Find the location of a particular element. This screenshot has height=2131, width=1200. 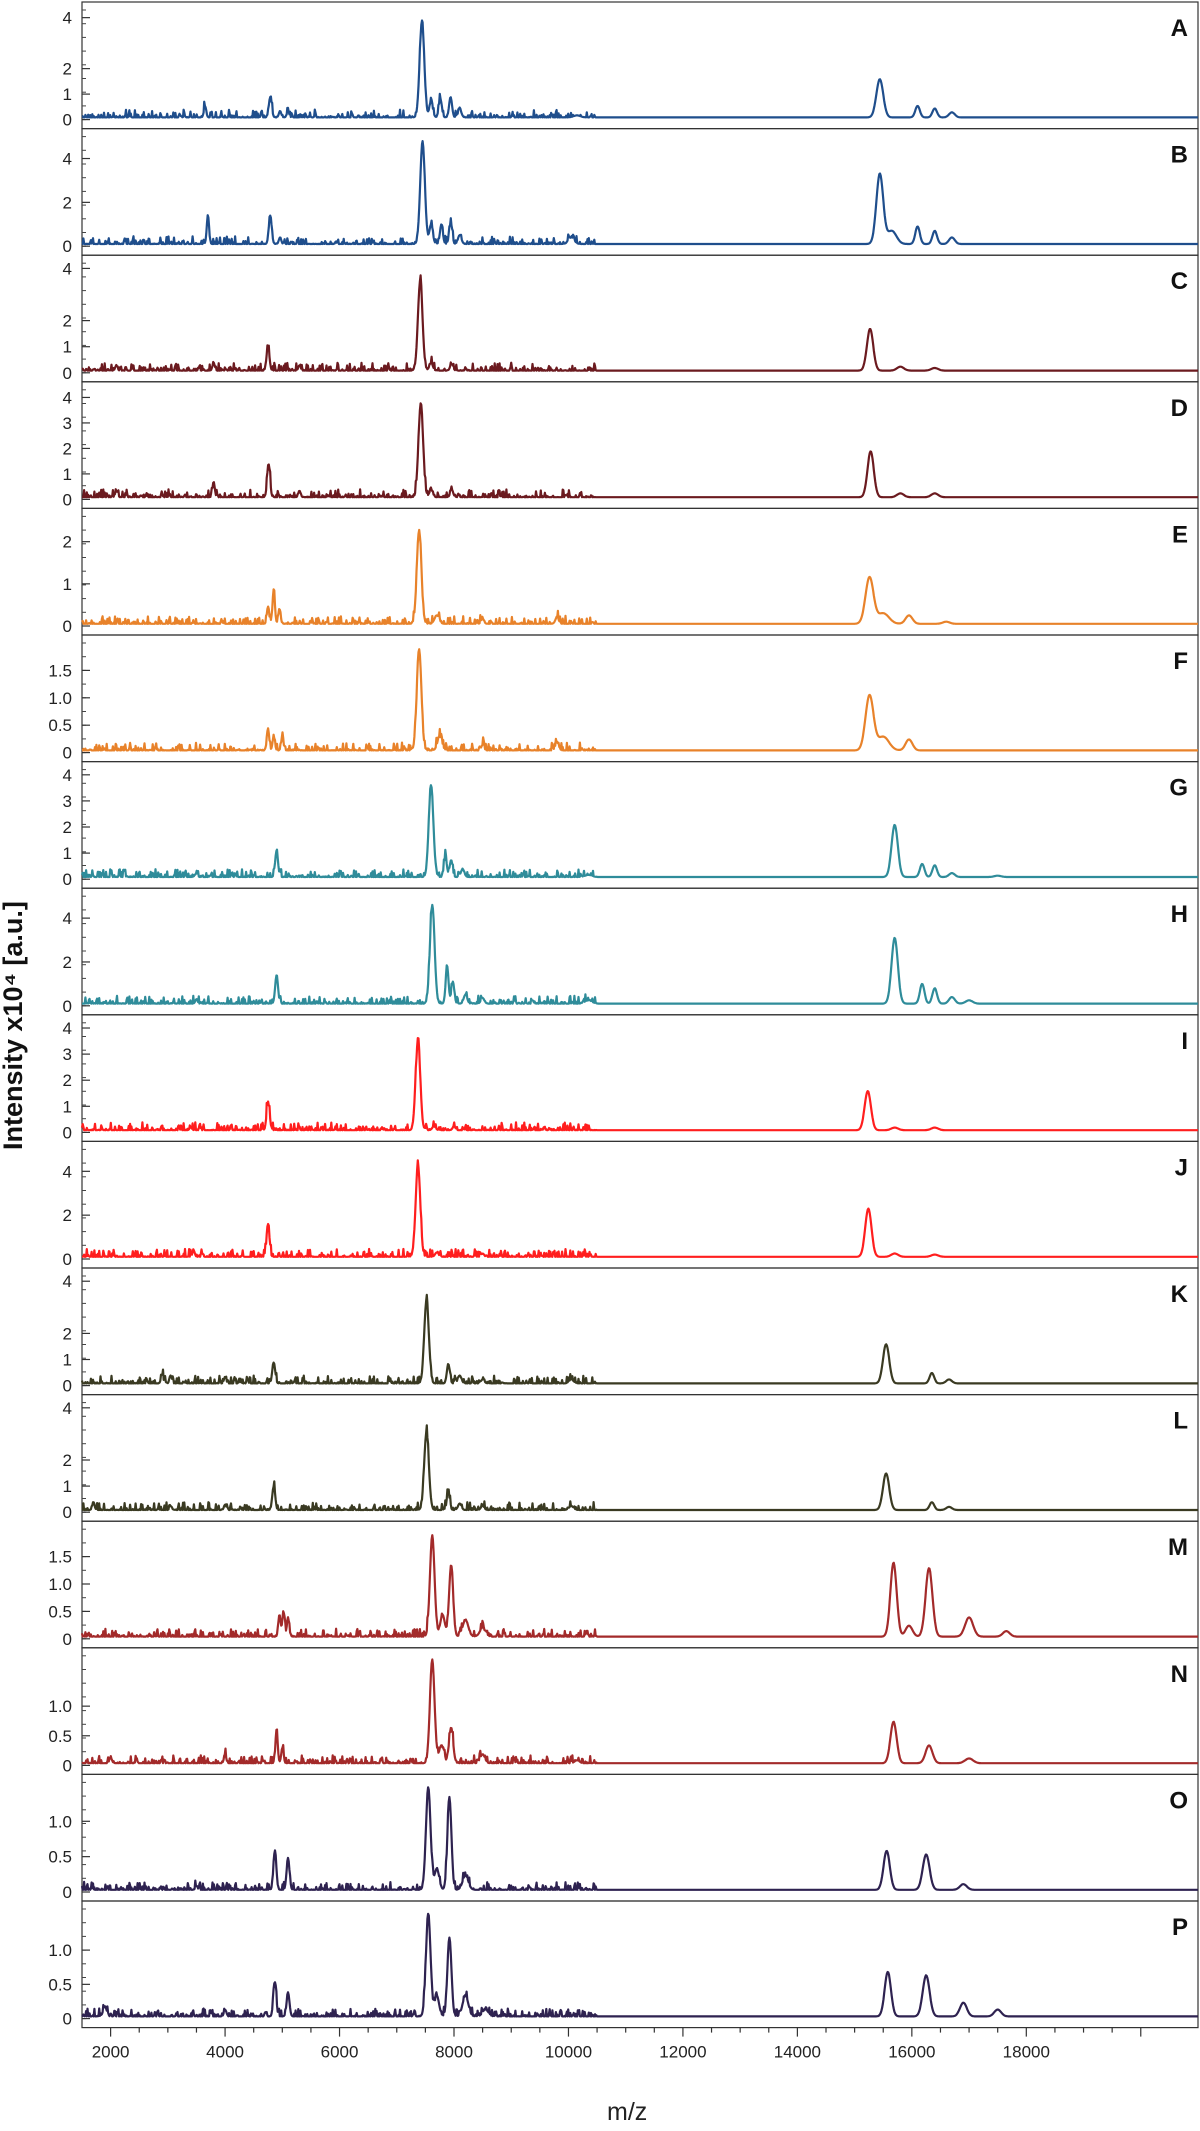

panel-F-y-tick-label: 1.5 is located at coordinates (60, 670).